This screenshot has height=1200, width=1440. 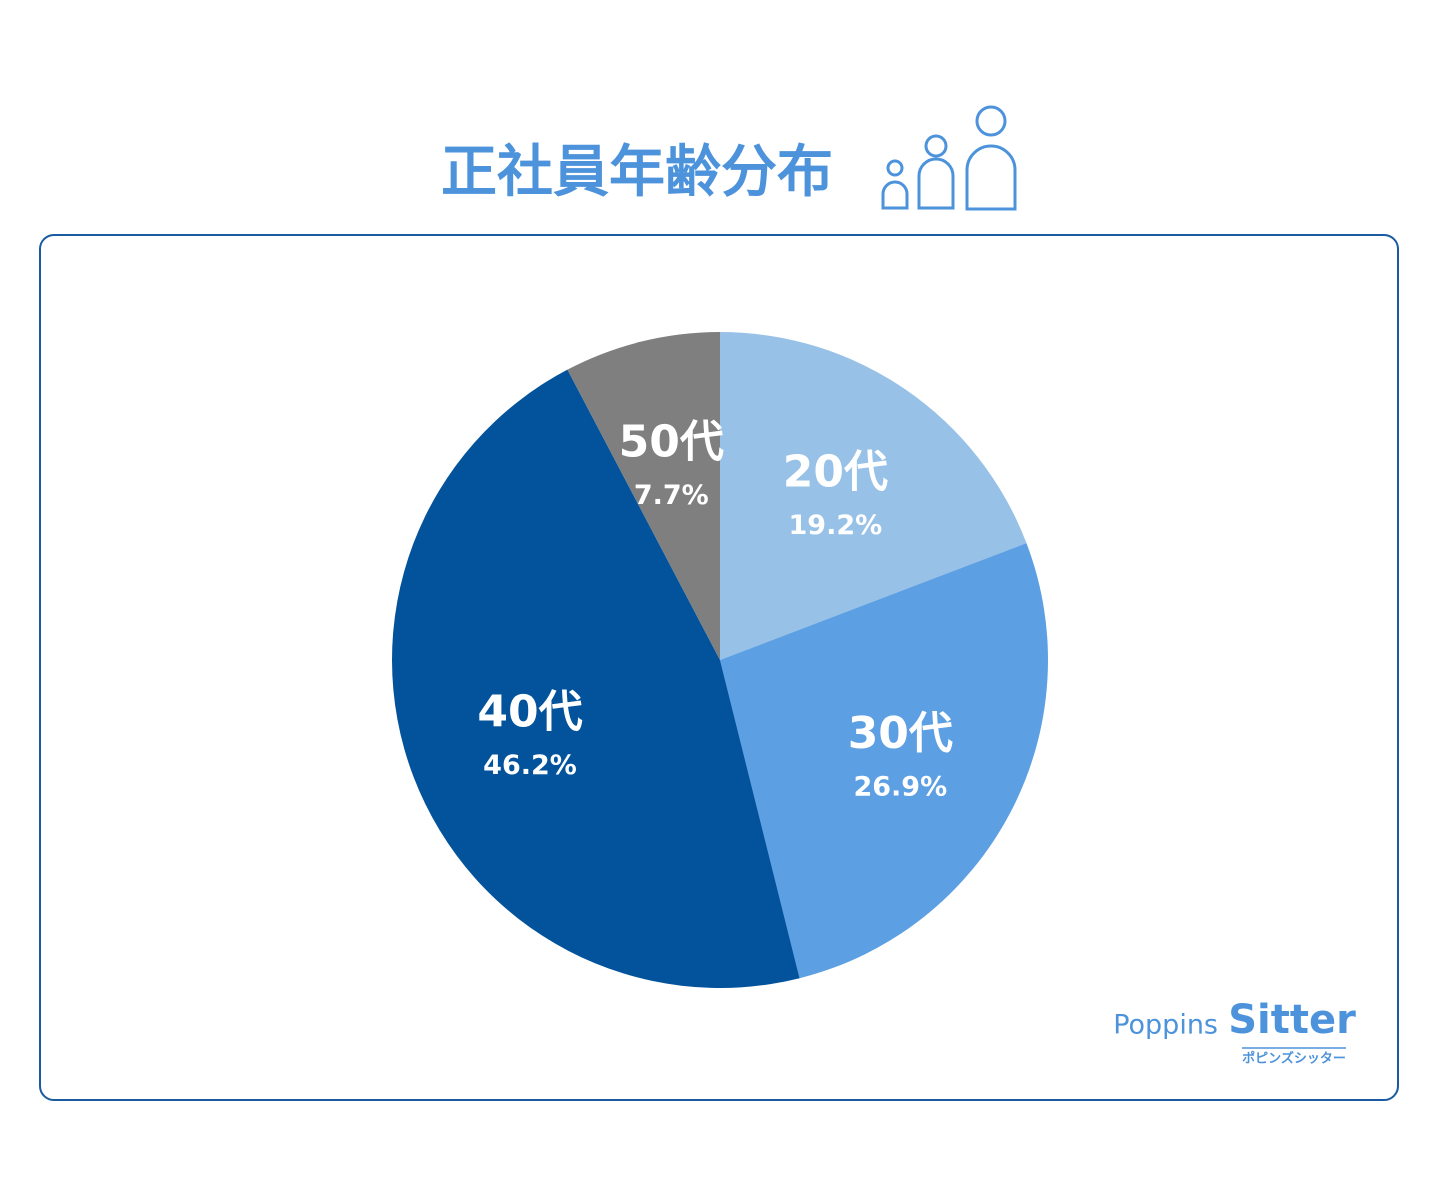 What do you see at coordinates (900, 733) in the screenshot?
I see `slice-category: 30代` at bounding box center [900, 733].